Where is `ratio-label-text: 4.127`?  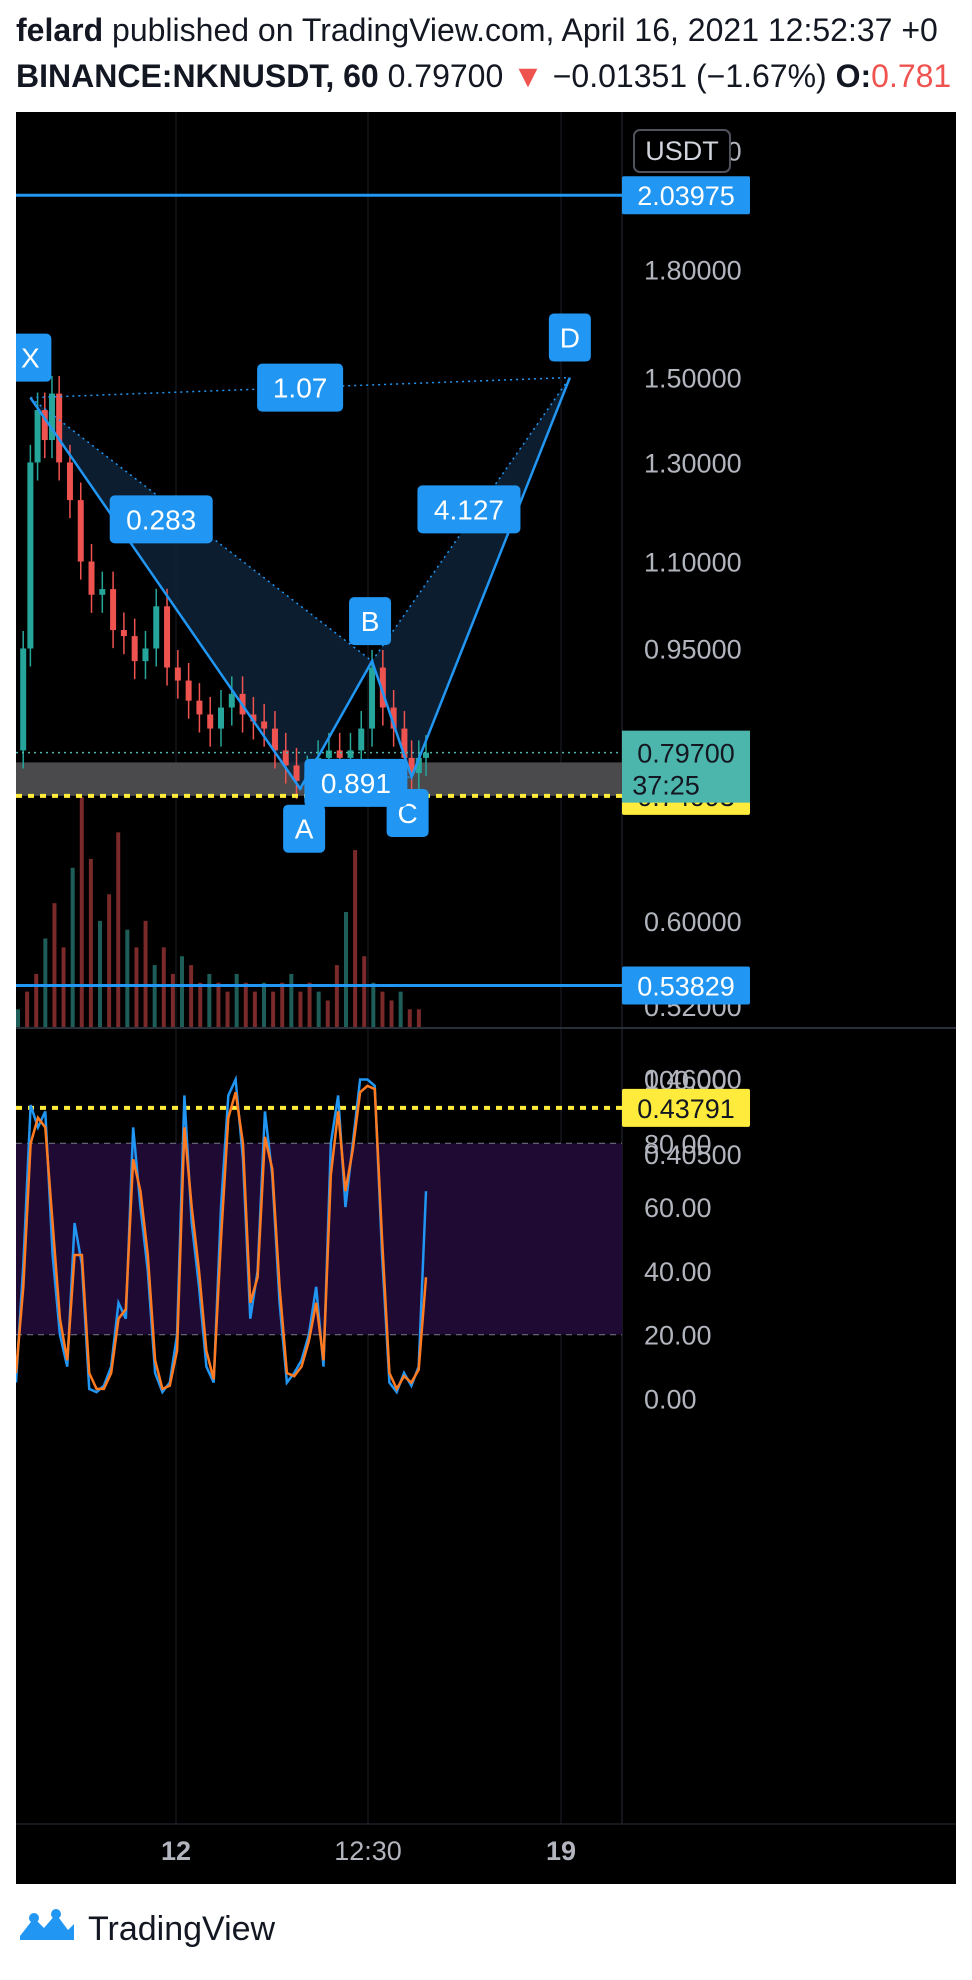
ratio-label-text: 4.127 is located at coordinates (469, 509).